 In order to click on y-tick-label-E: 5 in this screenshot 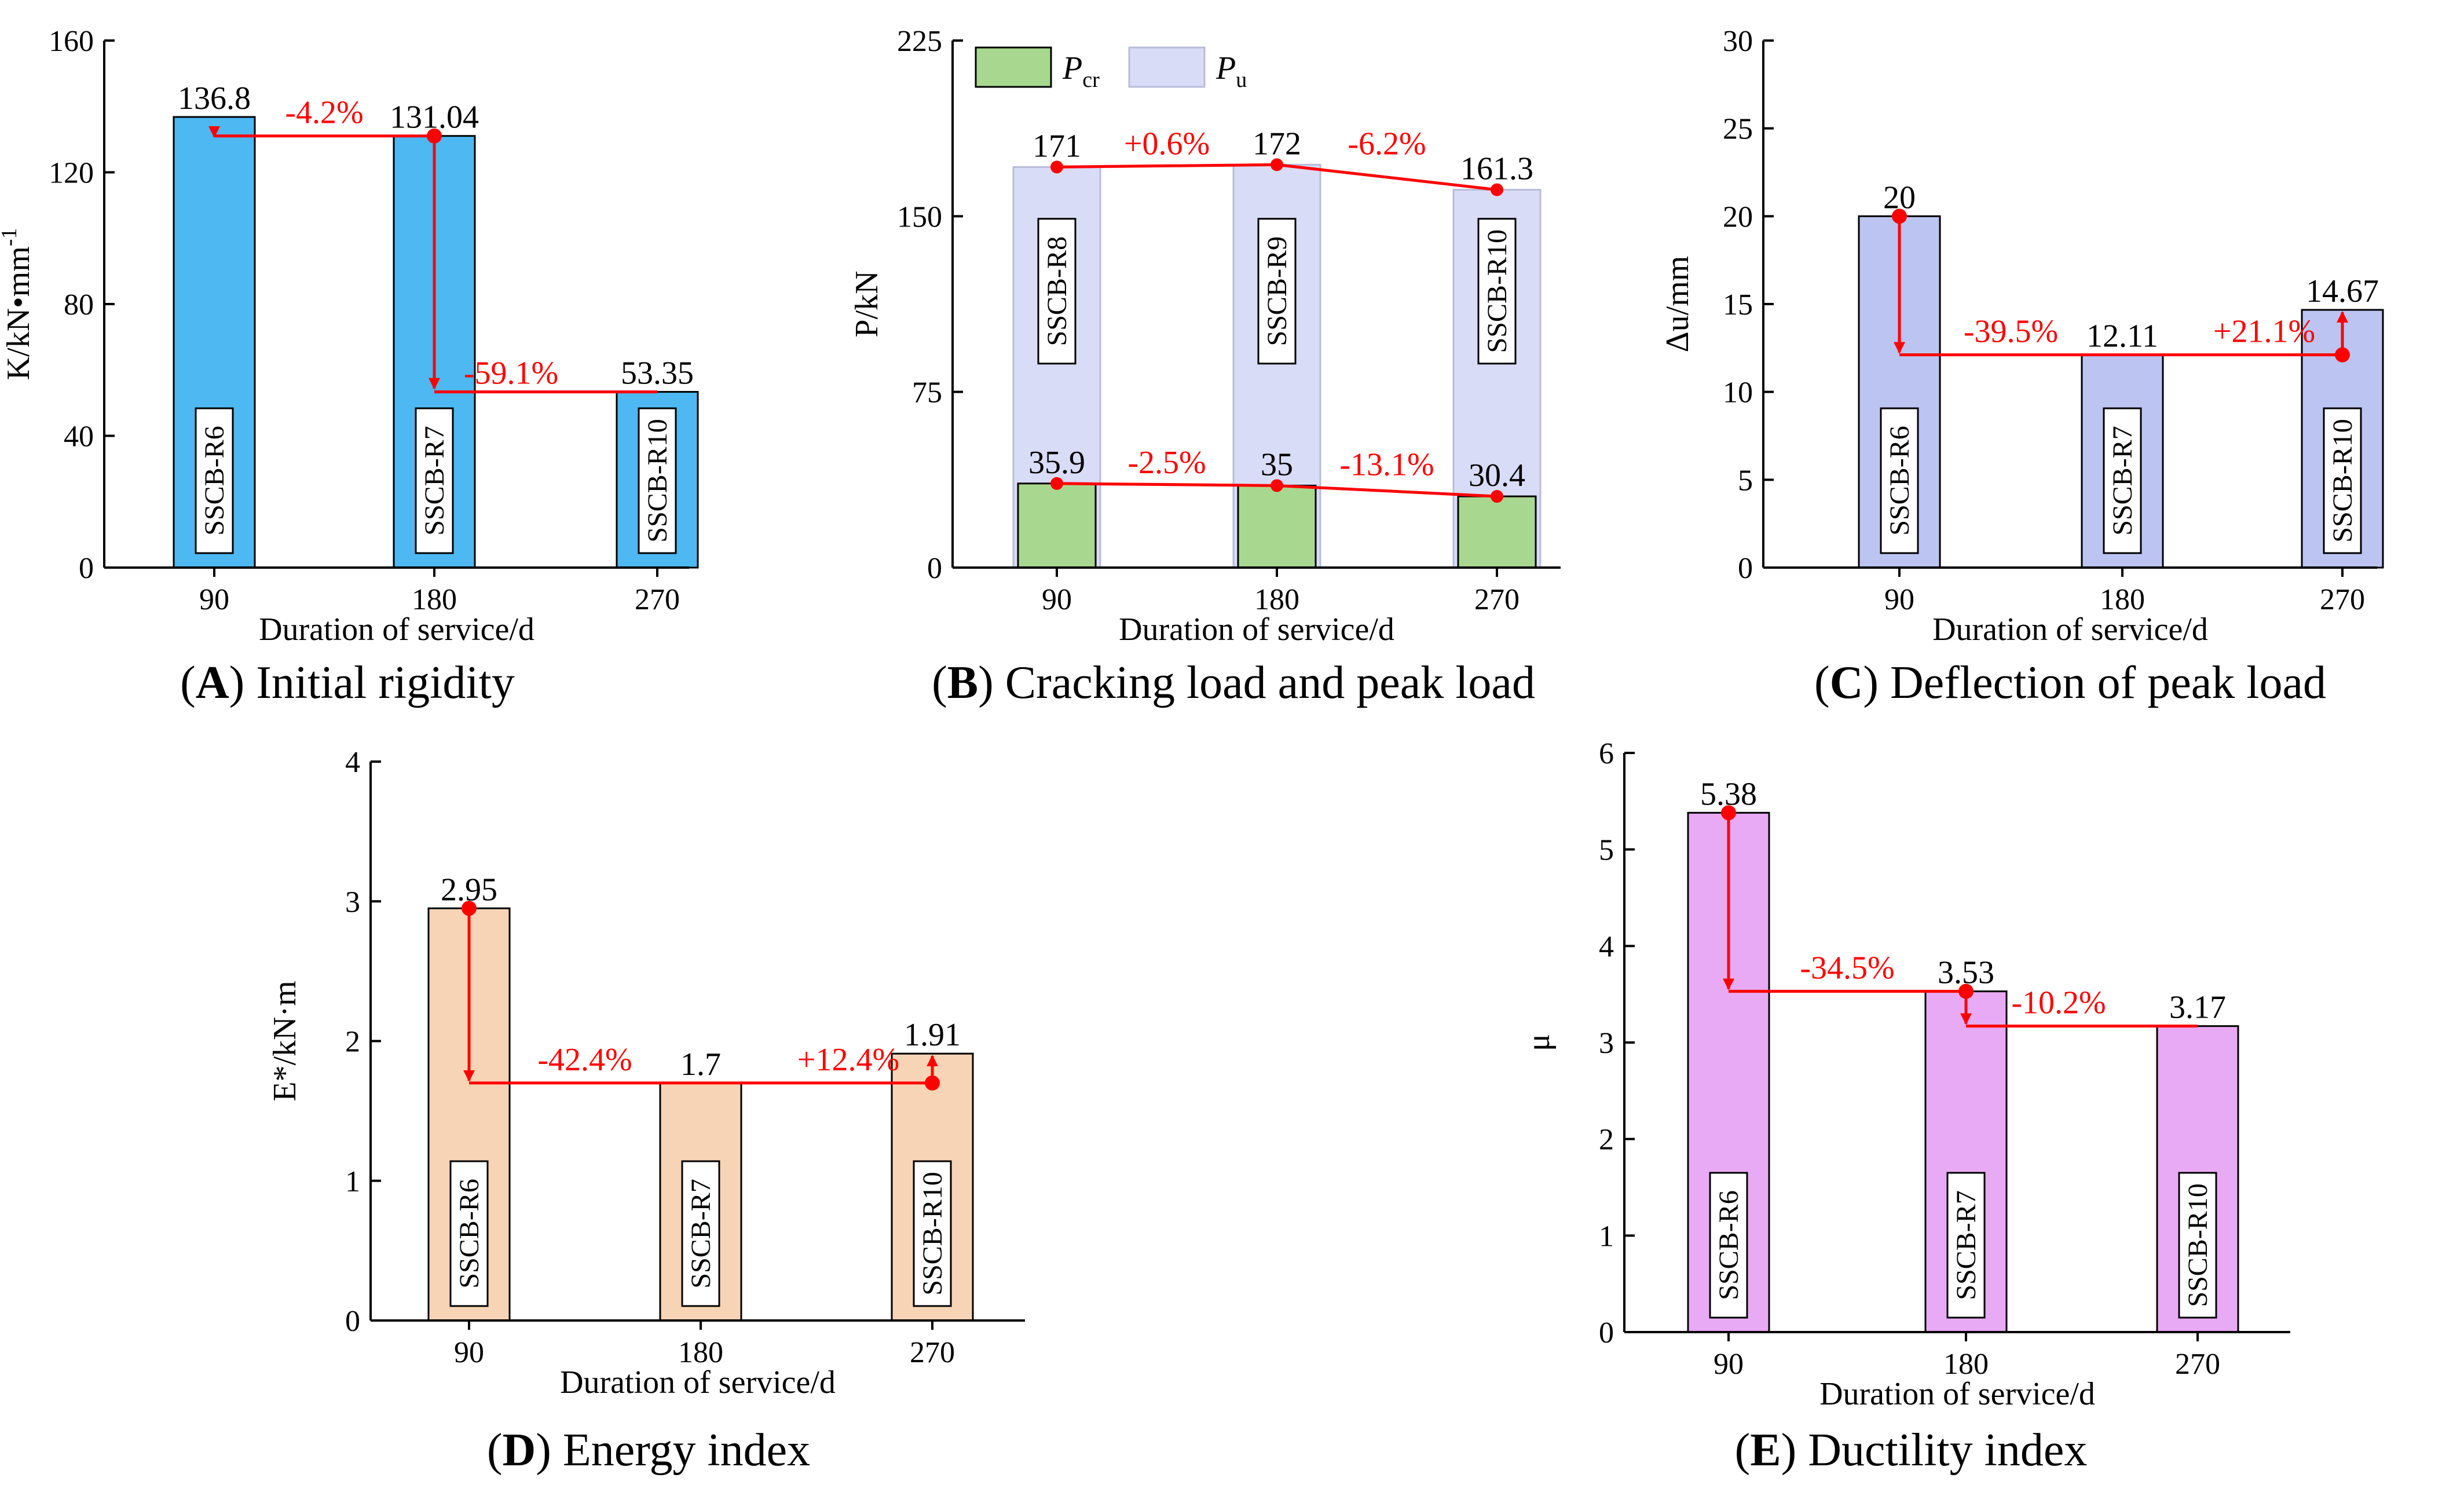, I will do `click(1607, 850)`.